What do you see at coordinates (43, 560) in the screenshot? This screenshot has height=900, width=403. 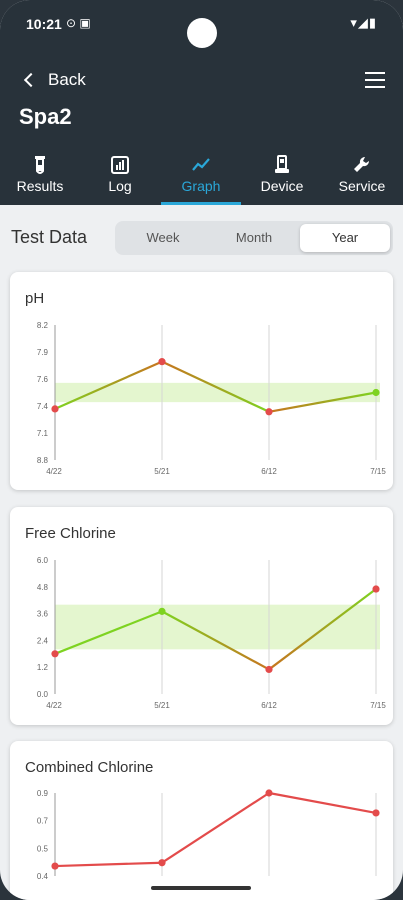 I see `y-tick-label: 6.0` at bounding box center [43, 560].